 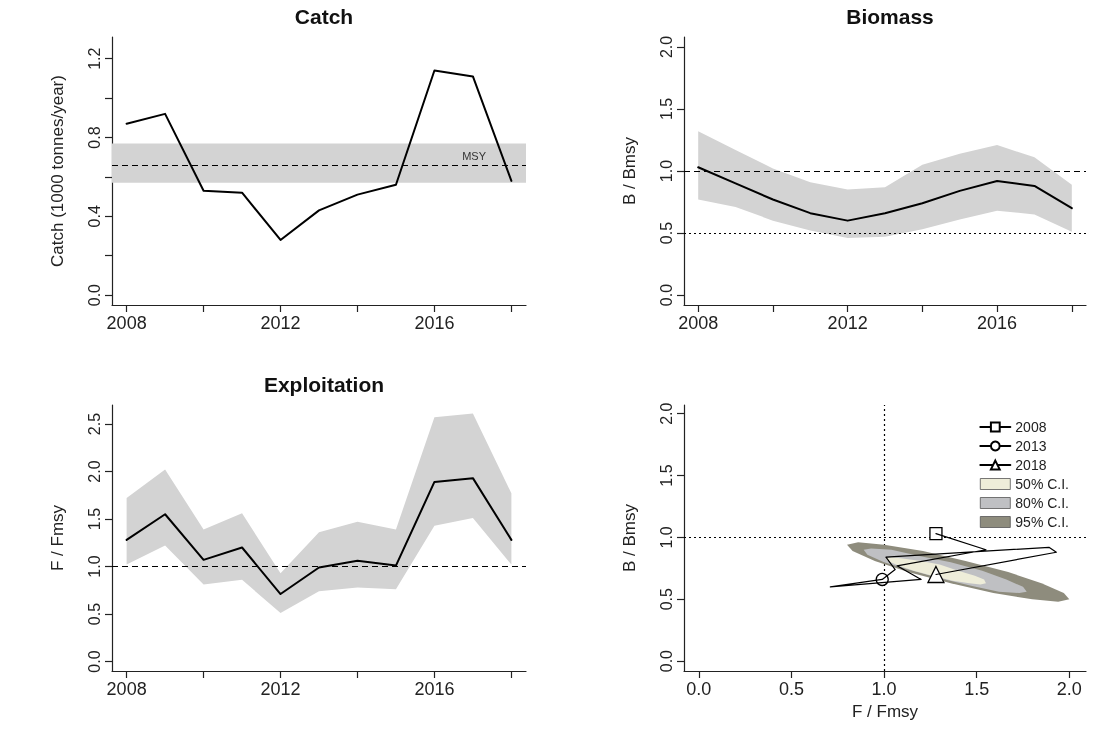 What do you see at coordinates (884, 689) in the screenshot?
I see `x-tick-label: 1.0` at bounding box center [884, 689].